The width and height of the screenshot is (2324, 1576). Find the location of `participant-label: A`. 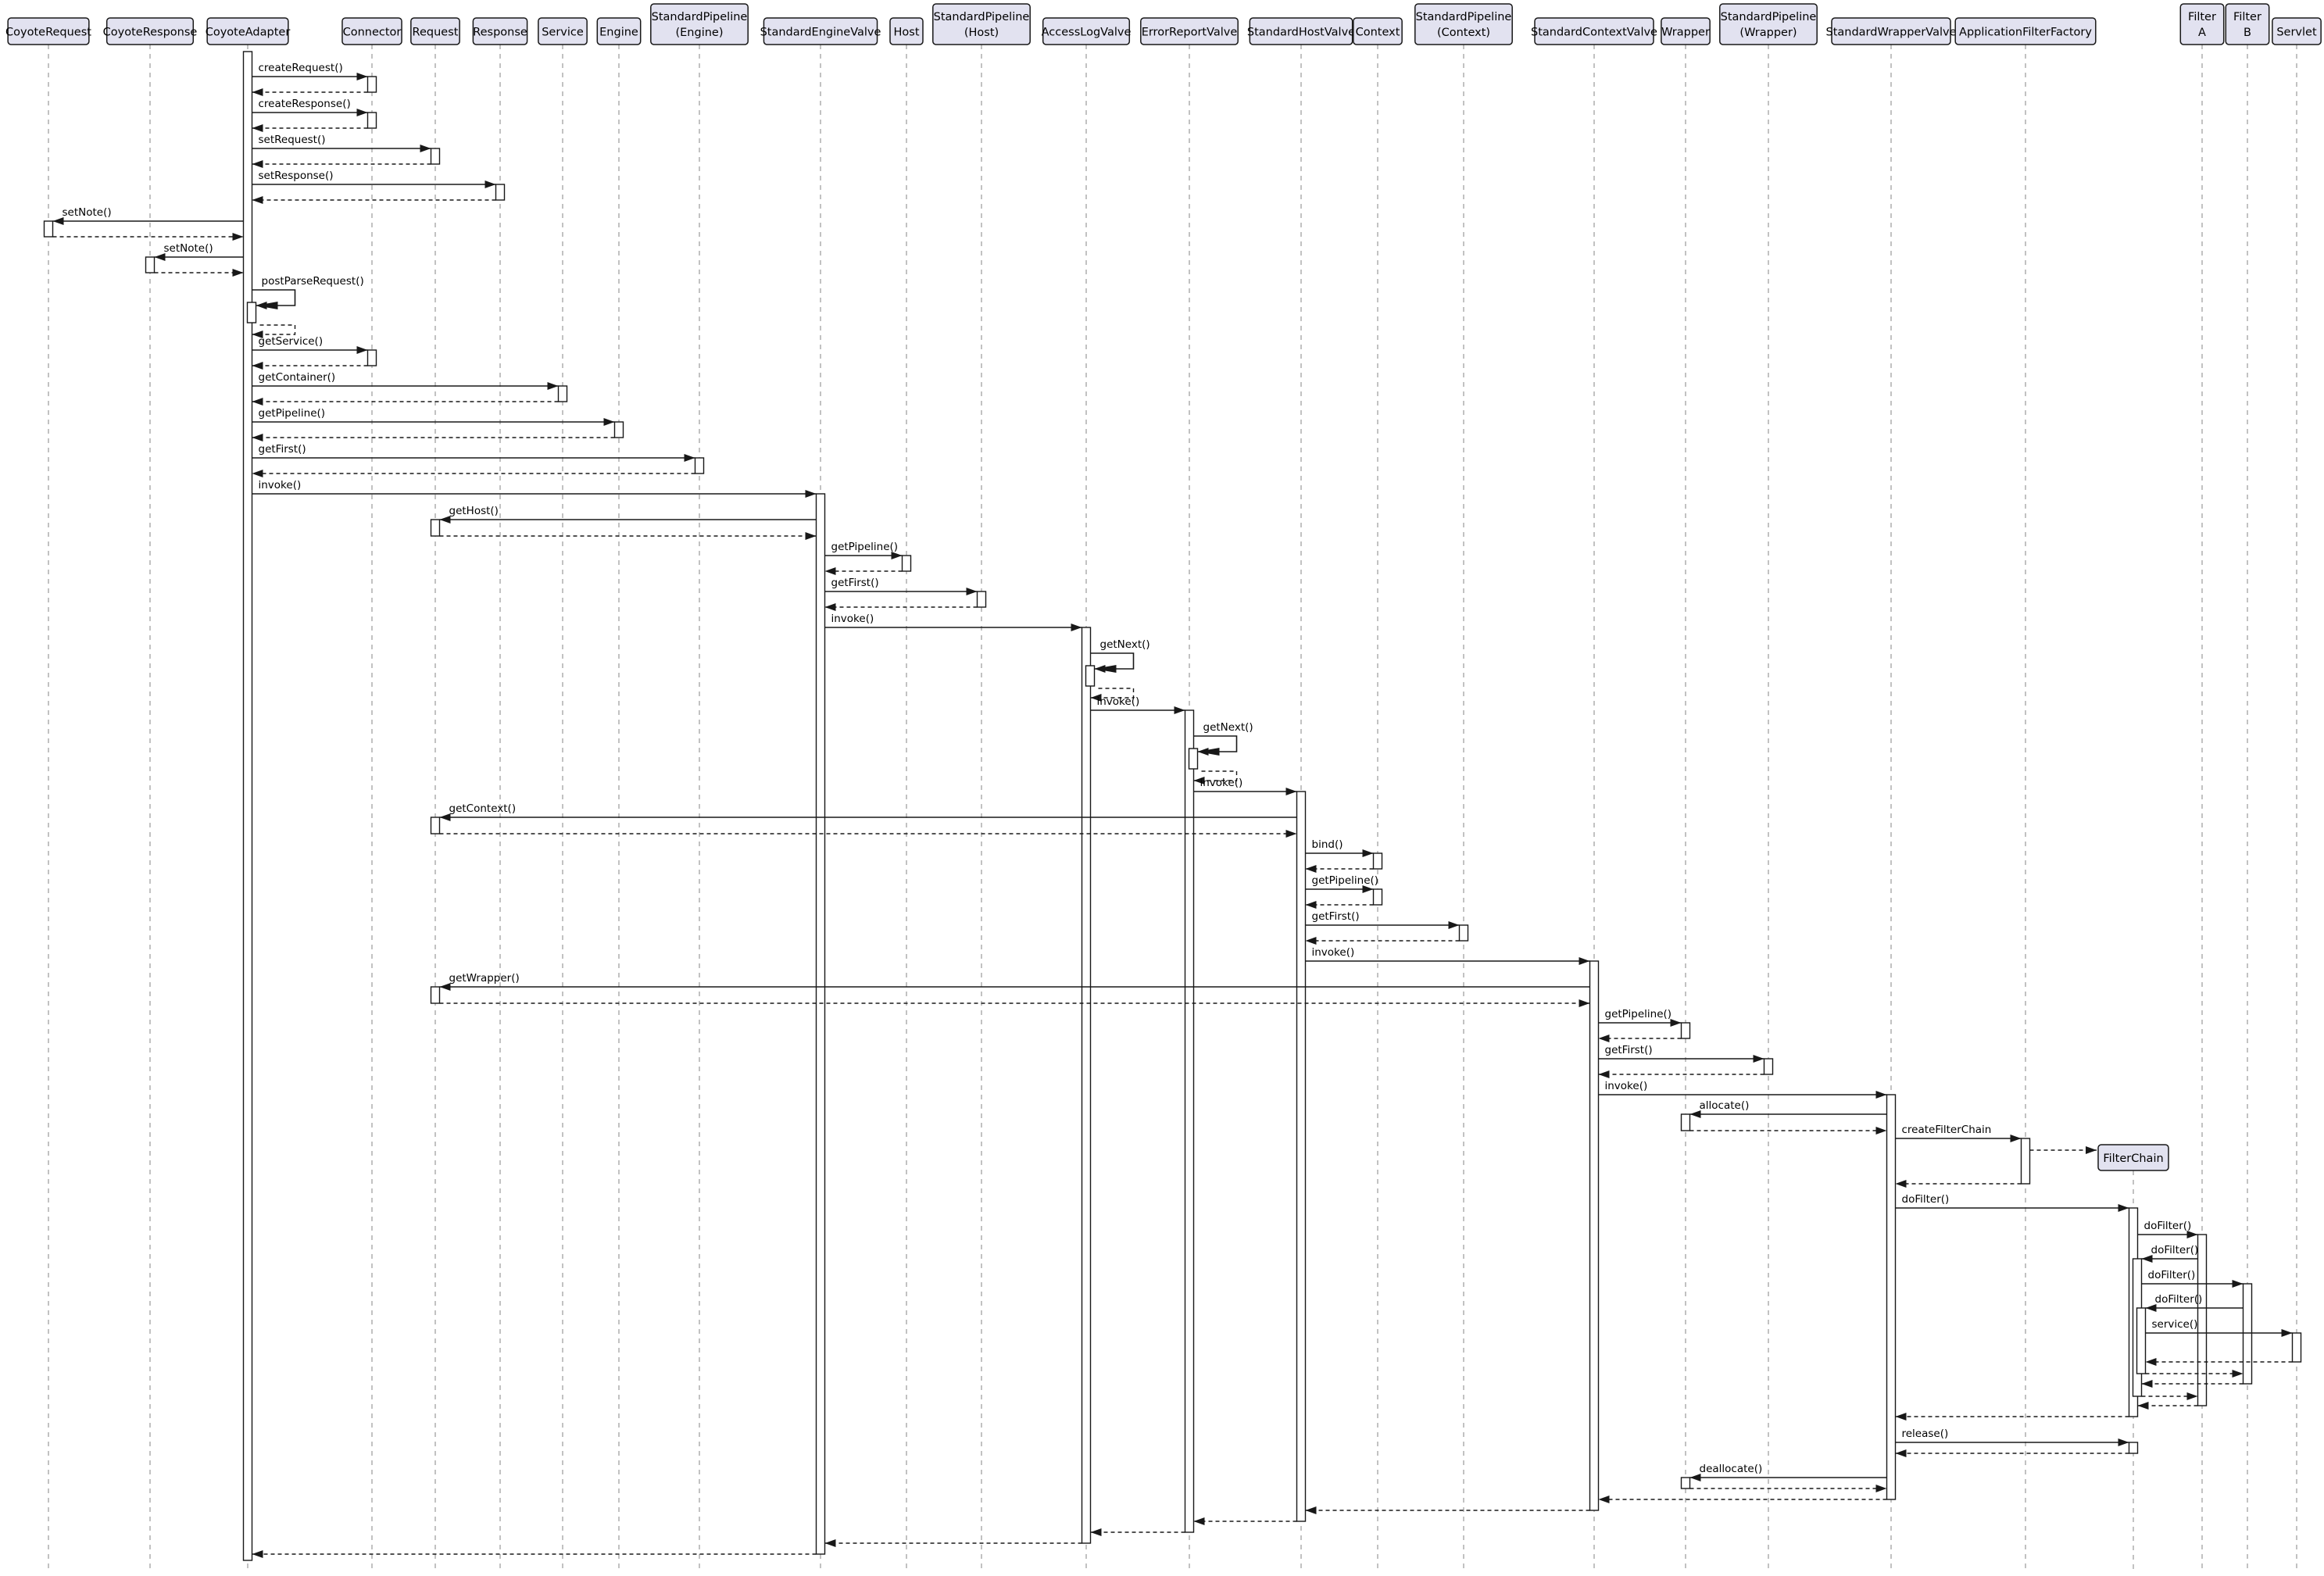

participant-label: A is located at coordinates (2202, 33).